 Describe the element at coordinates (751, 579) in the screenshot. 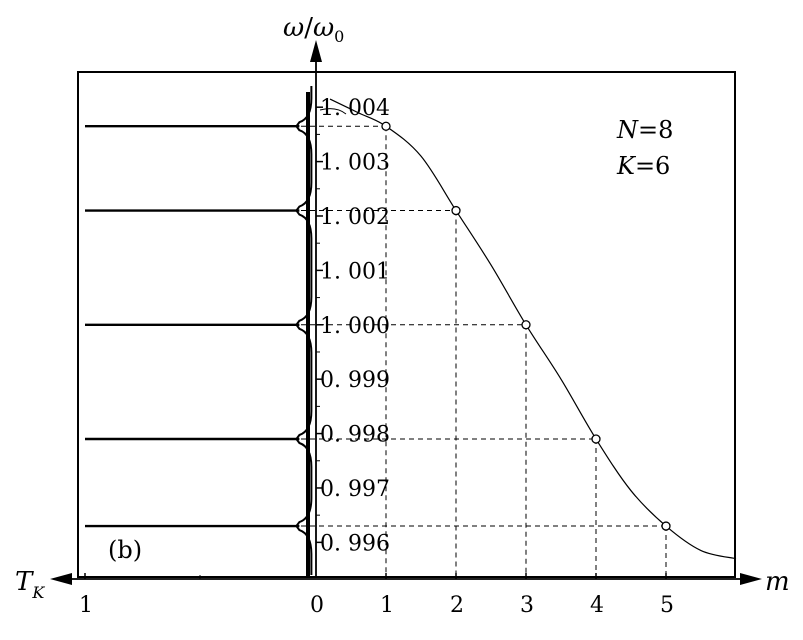

I see `x-axis-right-arrow` at that location.